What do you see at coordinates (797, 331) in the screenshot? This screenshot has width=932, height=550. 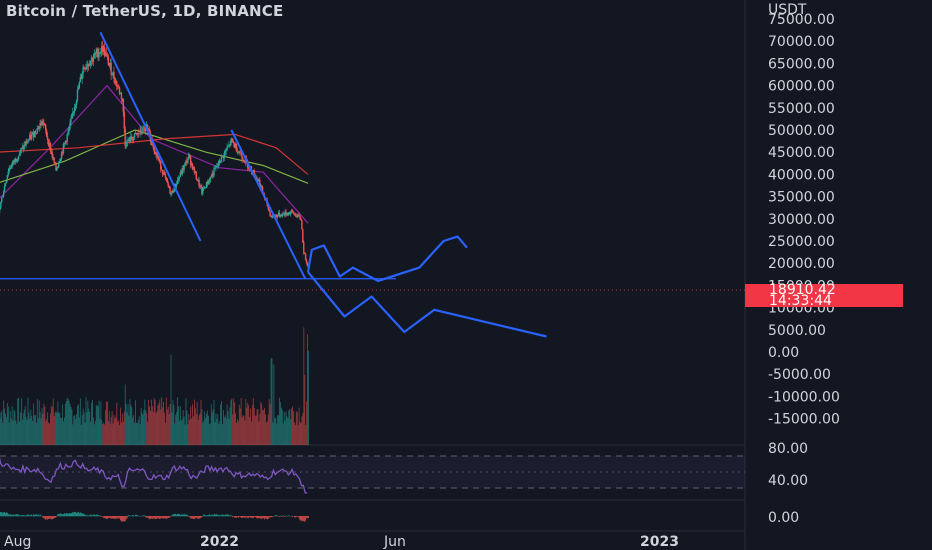 I see `price-tick-label: 5000.00` at bounding box center [797, 331].